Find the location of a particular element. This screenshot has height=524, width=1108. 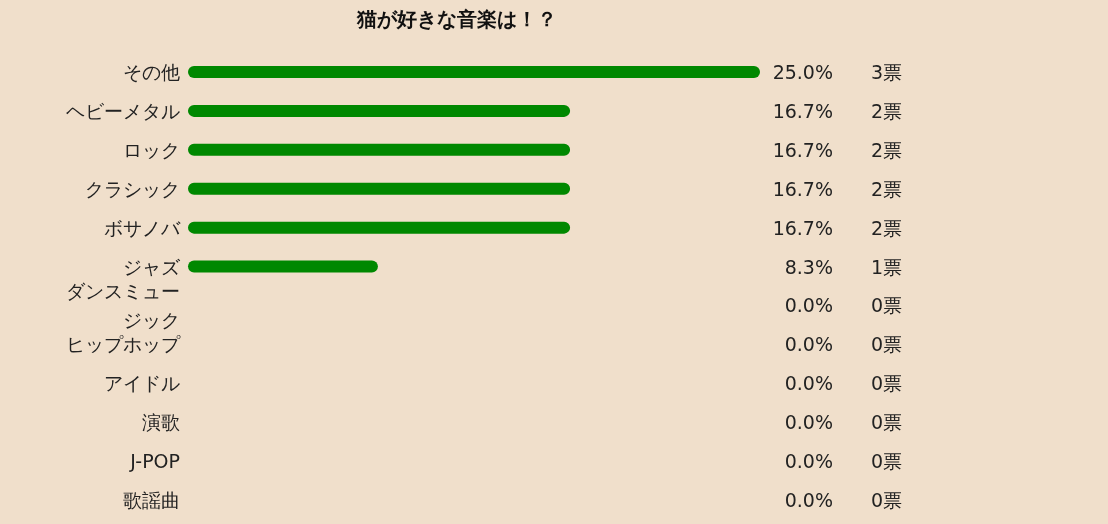

text: 1票 is located at coordinates (886, 266).